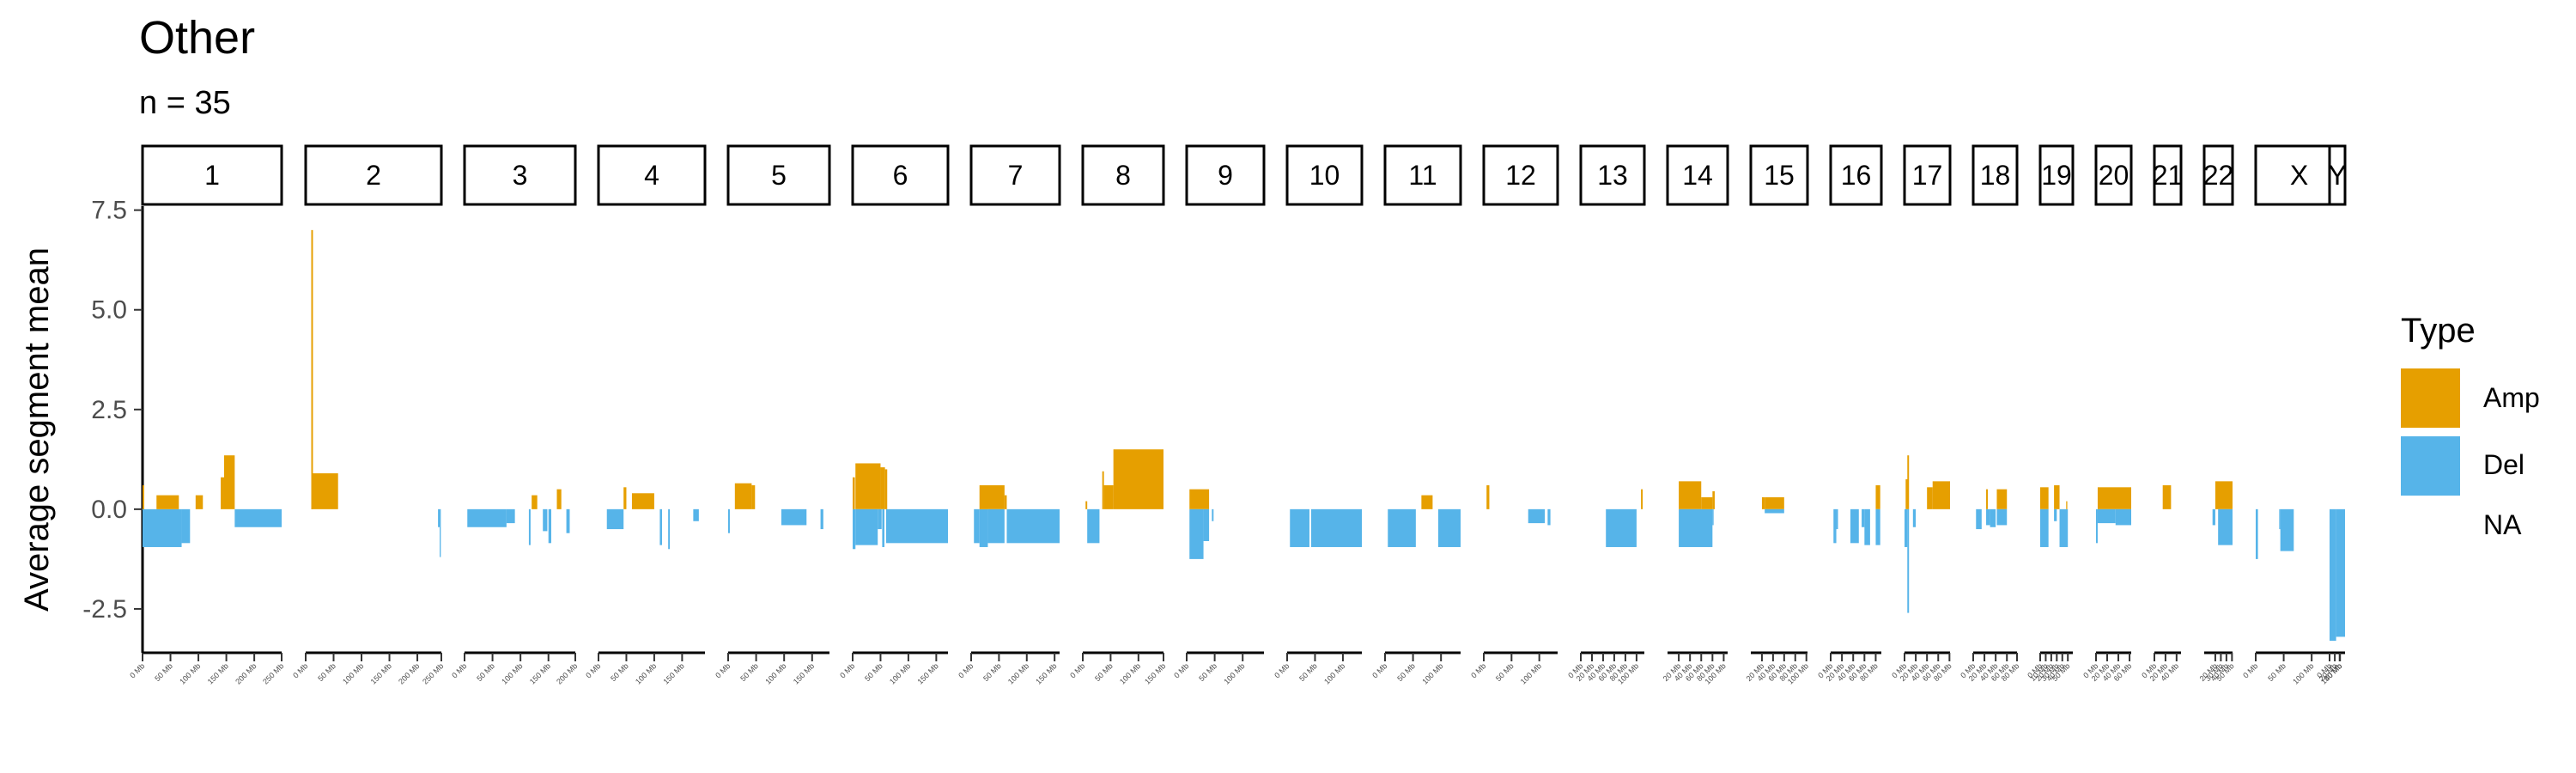 The width and height of the screenshot is (2576, 773). I want to click on facet-chr-12: 12 0 Mb 50 Mb 100 Mb, so click(1514, 415).